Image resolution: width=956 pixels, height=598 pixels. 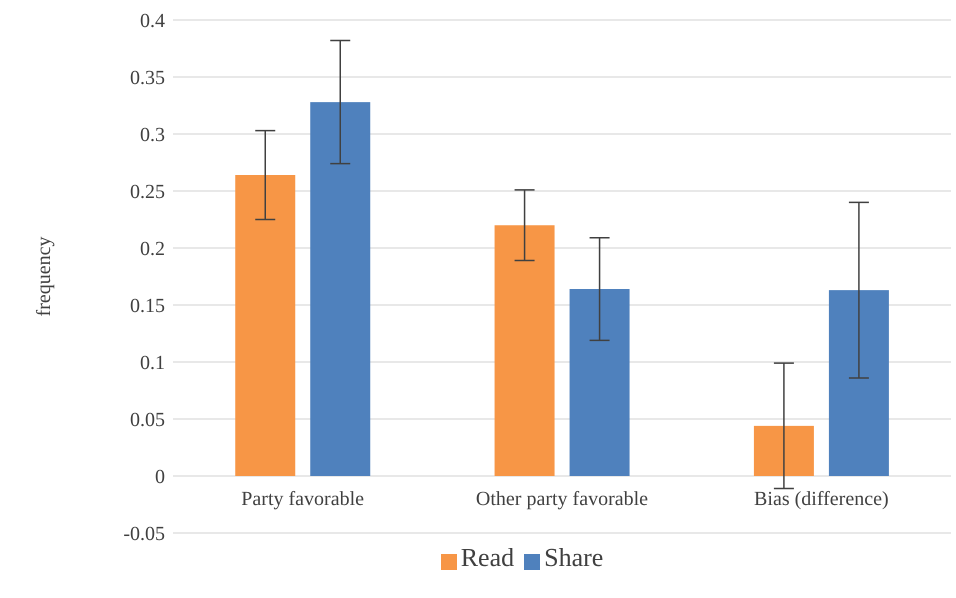 I want to click on x-tick-label: Bias (difference), so click(x=821, y=499).